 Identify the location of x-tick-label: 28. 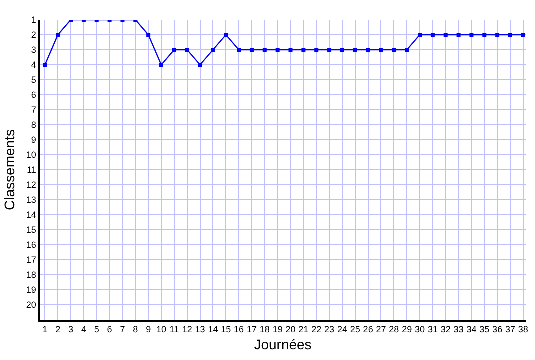
(394, 329).